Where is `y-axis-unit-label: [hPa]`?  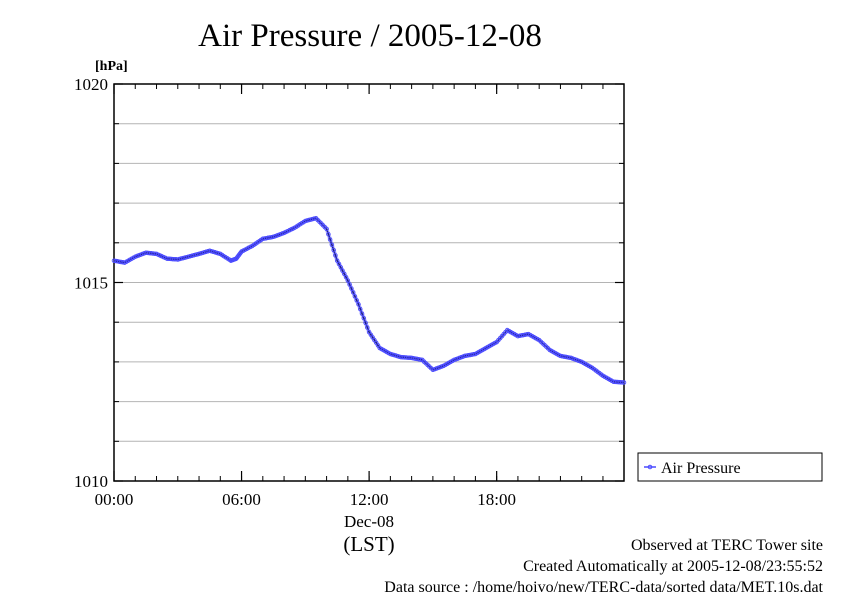 y-axis-unit-label: [hPa] is located at coordinates (111, 66).